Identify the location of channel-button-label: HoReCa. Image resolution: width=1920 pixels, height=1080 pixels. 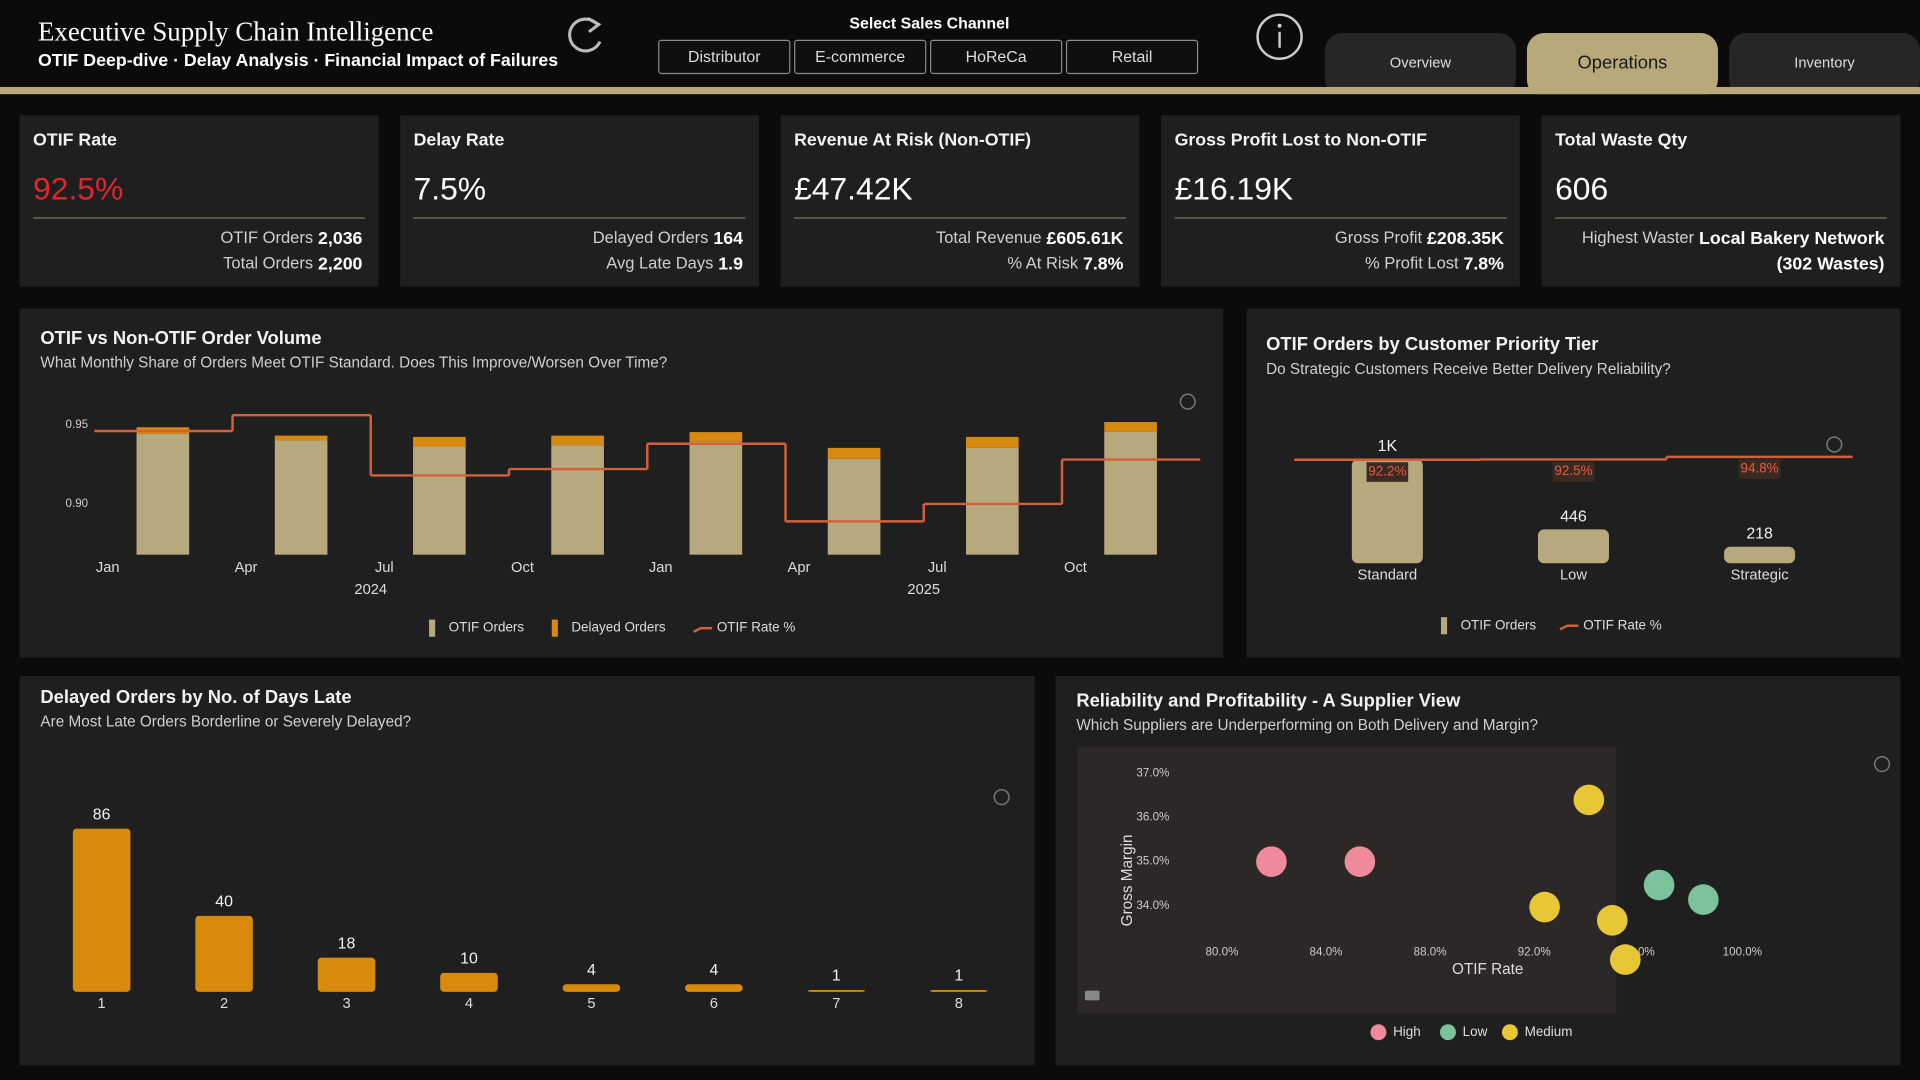
(996, 57).